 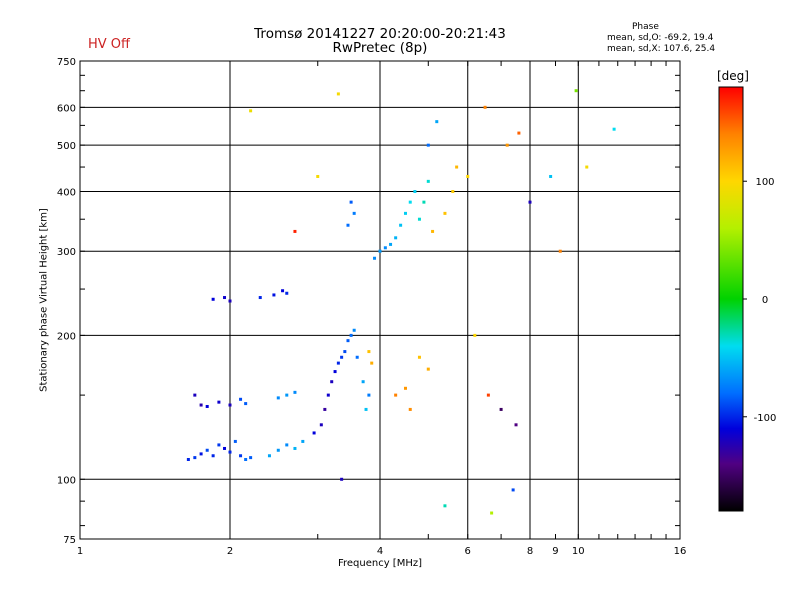 I want to click on phase-stats-x-mode: mean, sd,X: 107.6, 25.4, so click(x=661, y=49).